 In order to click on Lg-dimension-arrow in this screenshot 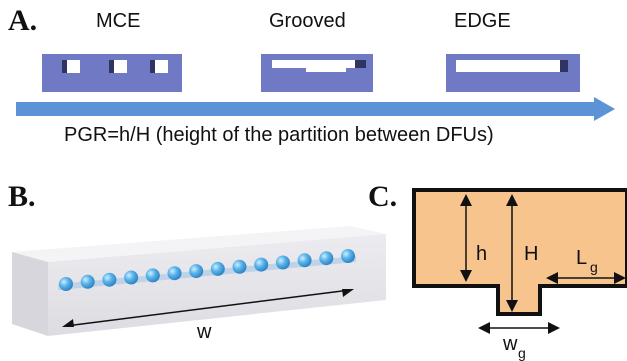, I will do `click(586, 278)`.